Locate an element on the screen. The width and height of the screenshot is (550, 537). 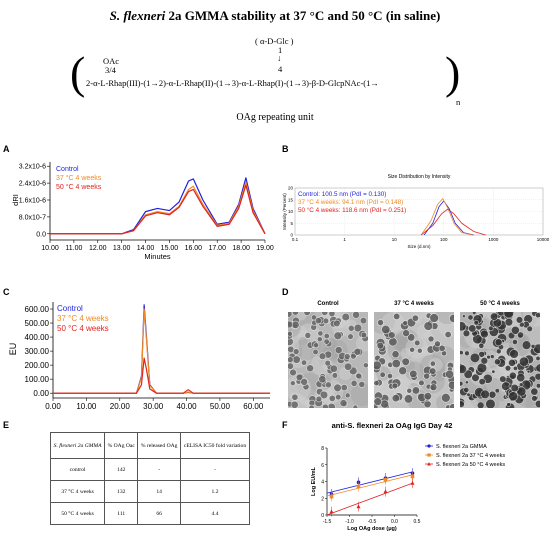
b-legend-entry: 50 °C 4 weeks: 118.6 nm (PdI = 0.251) is located at coordinates (352, 210).